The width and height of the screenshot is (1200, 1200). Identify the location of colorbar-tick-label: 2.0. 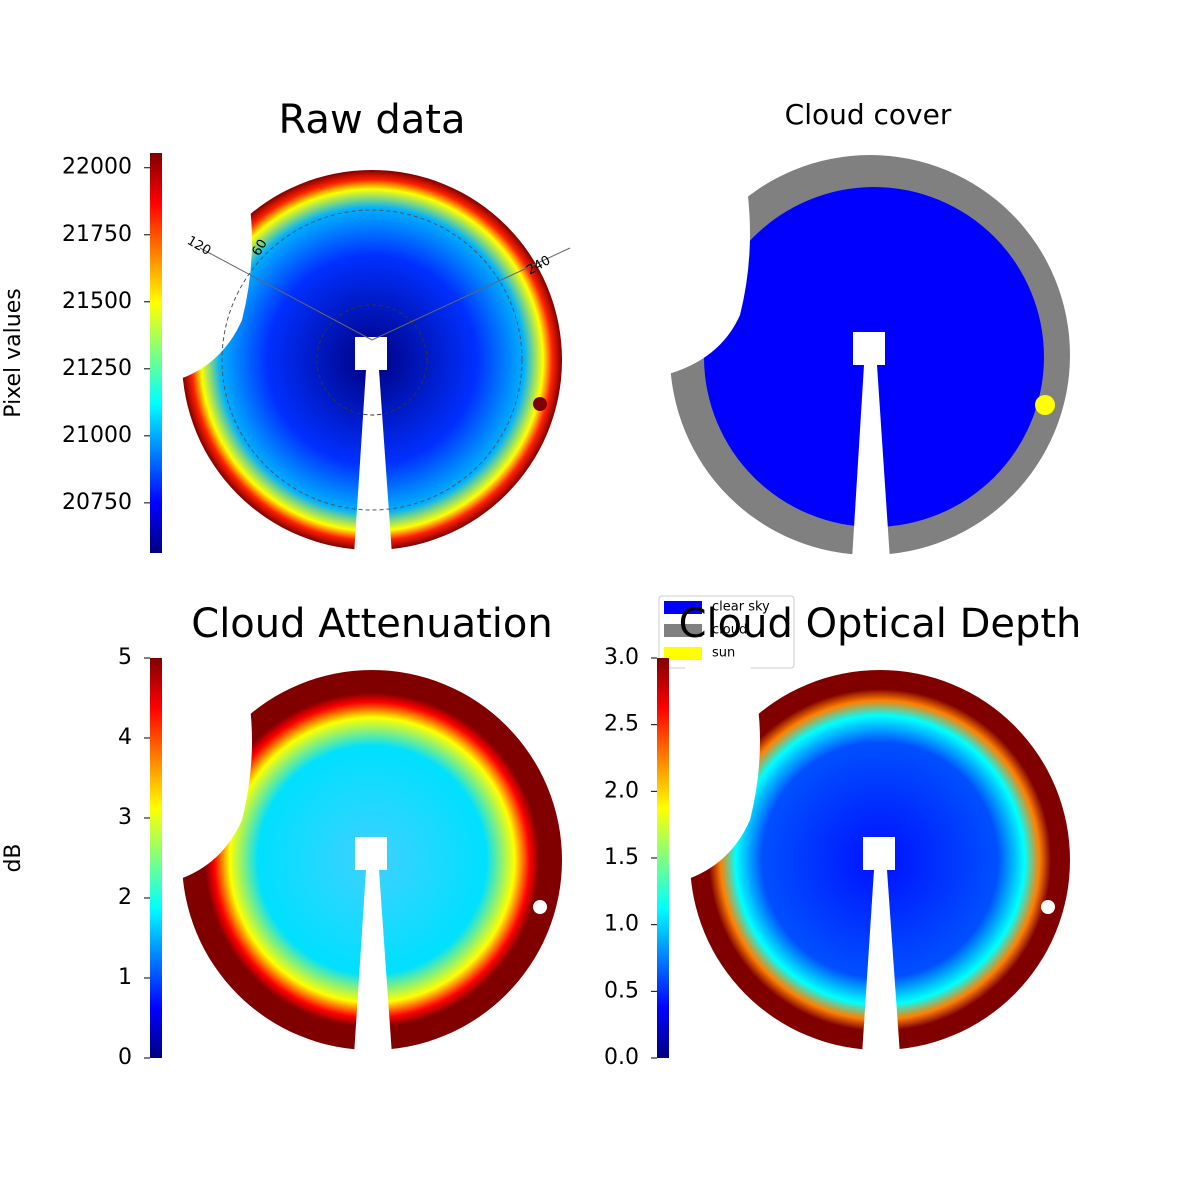
(621, 790).